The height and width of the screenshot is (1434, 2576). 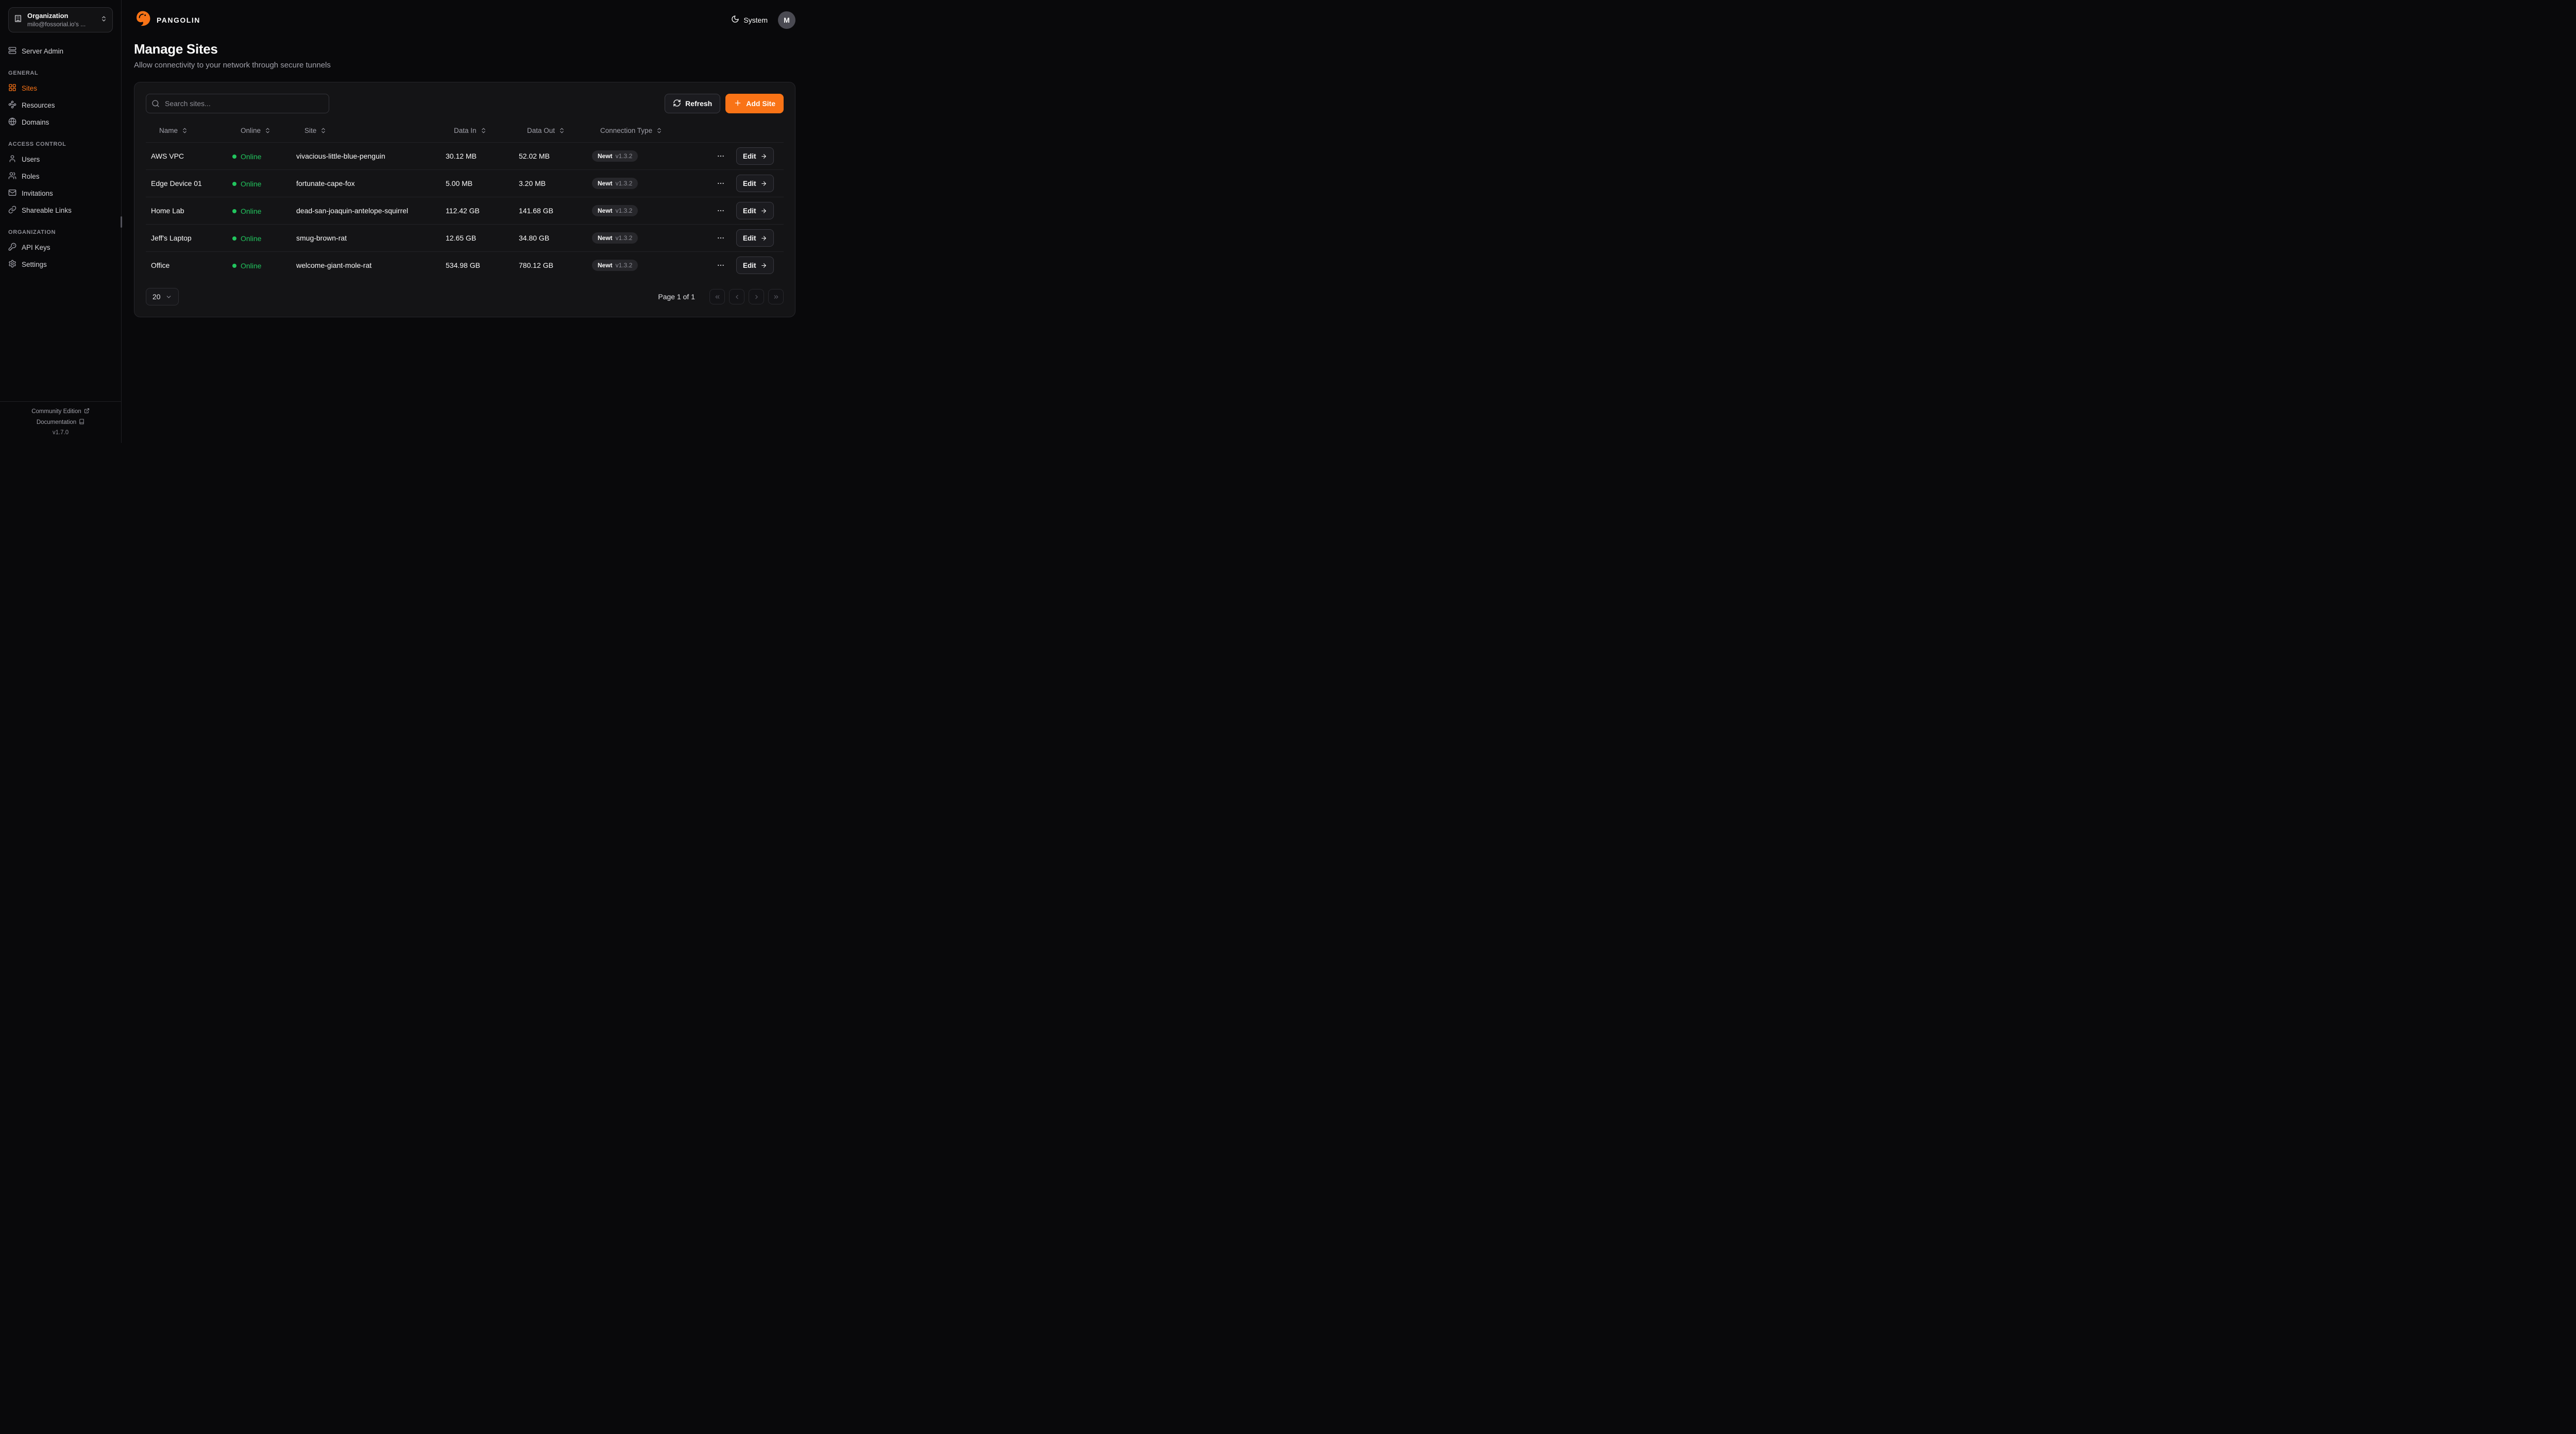 What do you see at coordinates (747, 296) in the screenshot?
I see `pagination` at bounding box center [747, 296].